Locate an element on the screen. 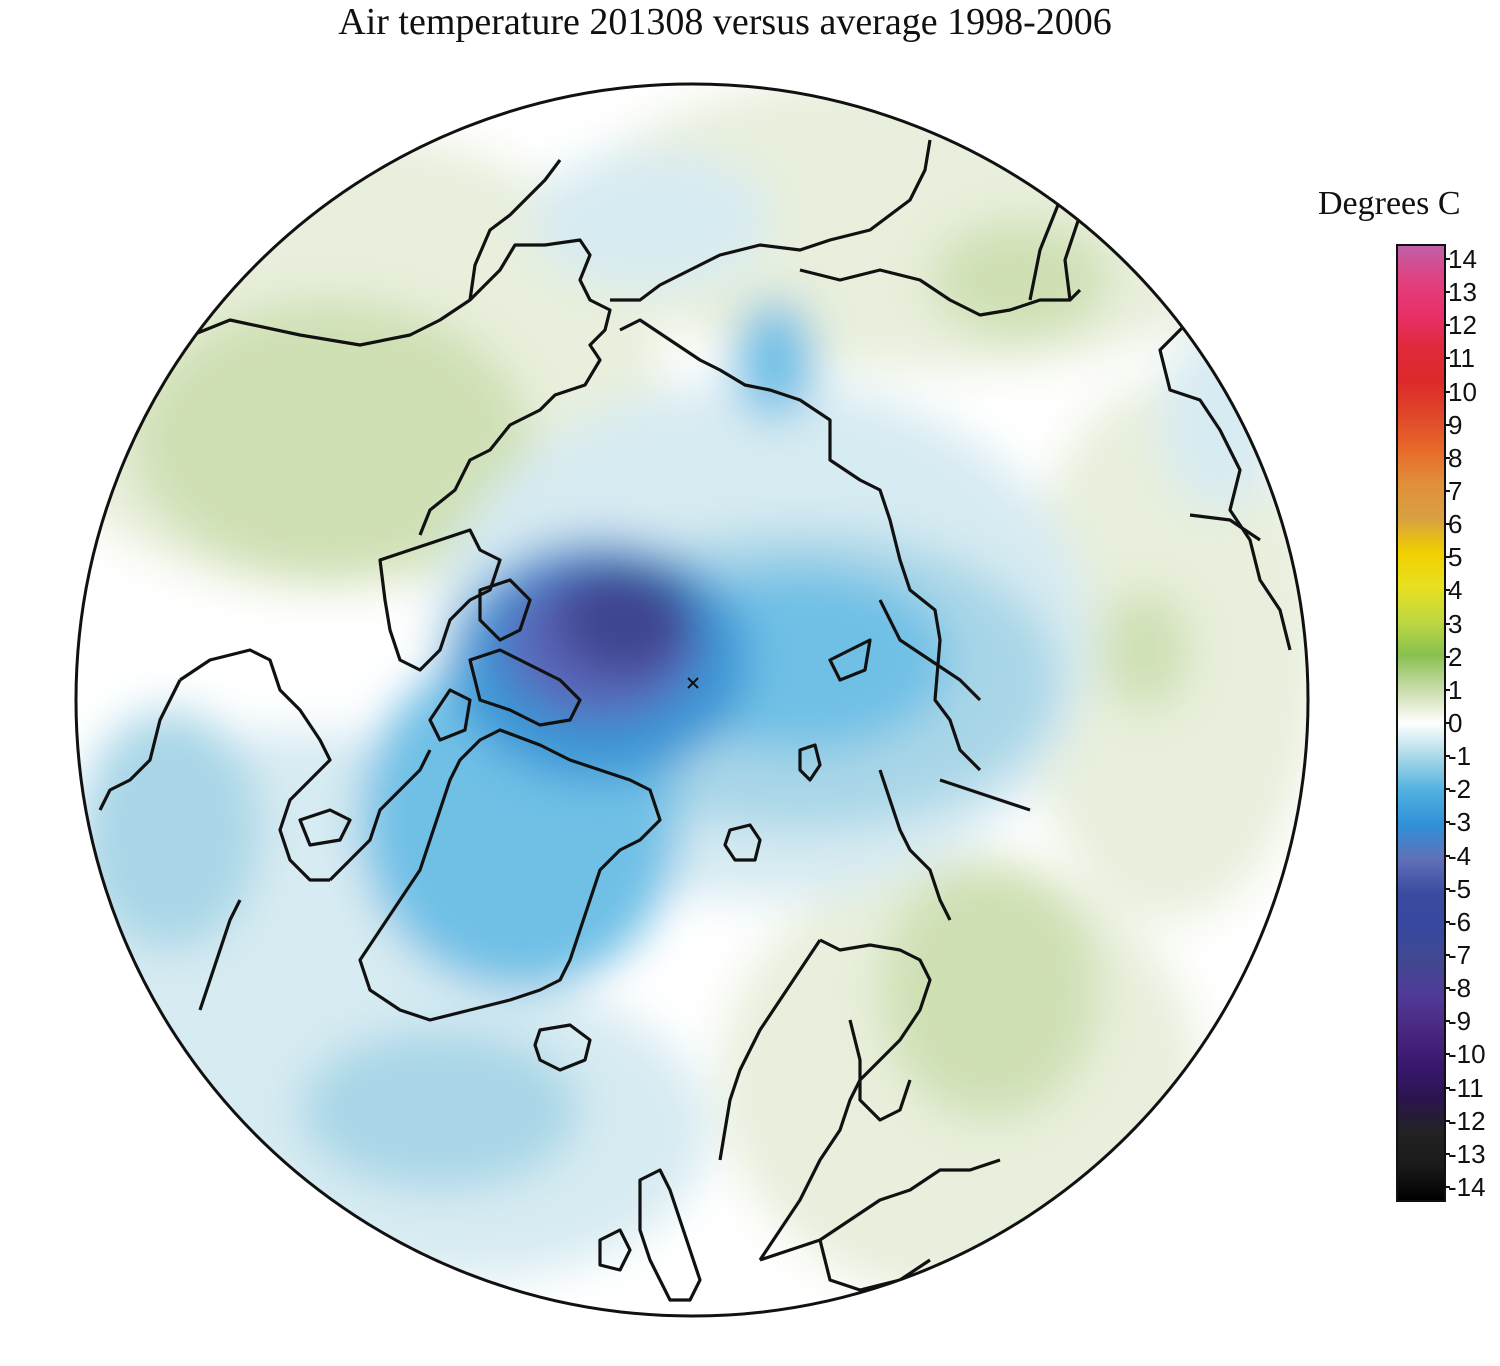 This screenshot has height=1366, width=1500. scale-tick-label: 7 is located at coordinates (1454, 491).